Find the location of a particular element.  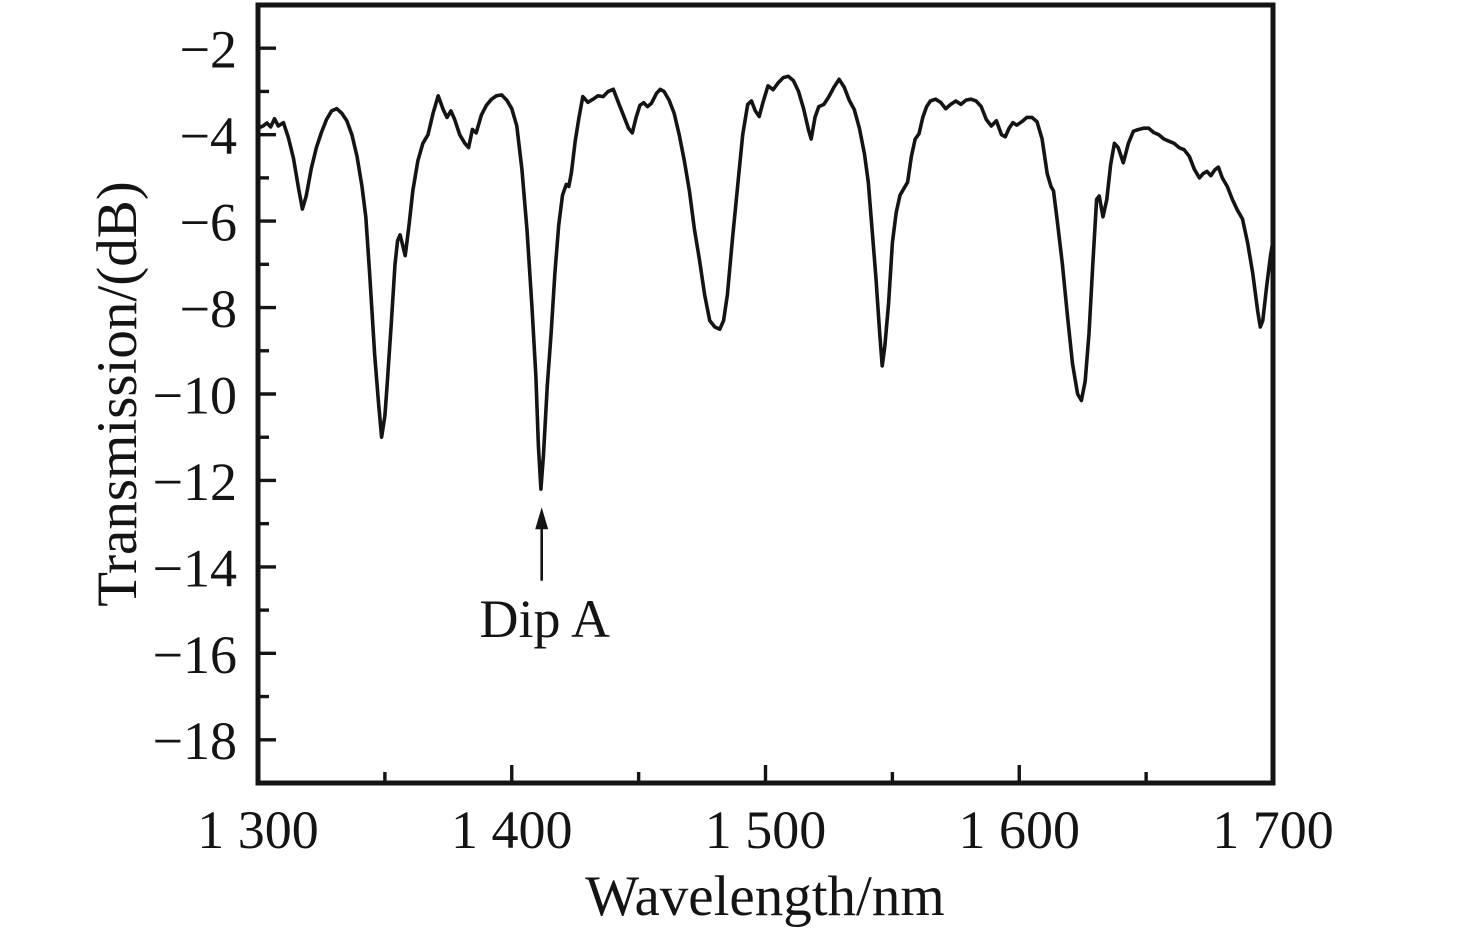

y-tick-label: −2 is located at coordinates (208, 50).